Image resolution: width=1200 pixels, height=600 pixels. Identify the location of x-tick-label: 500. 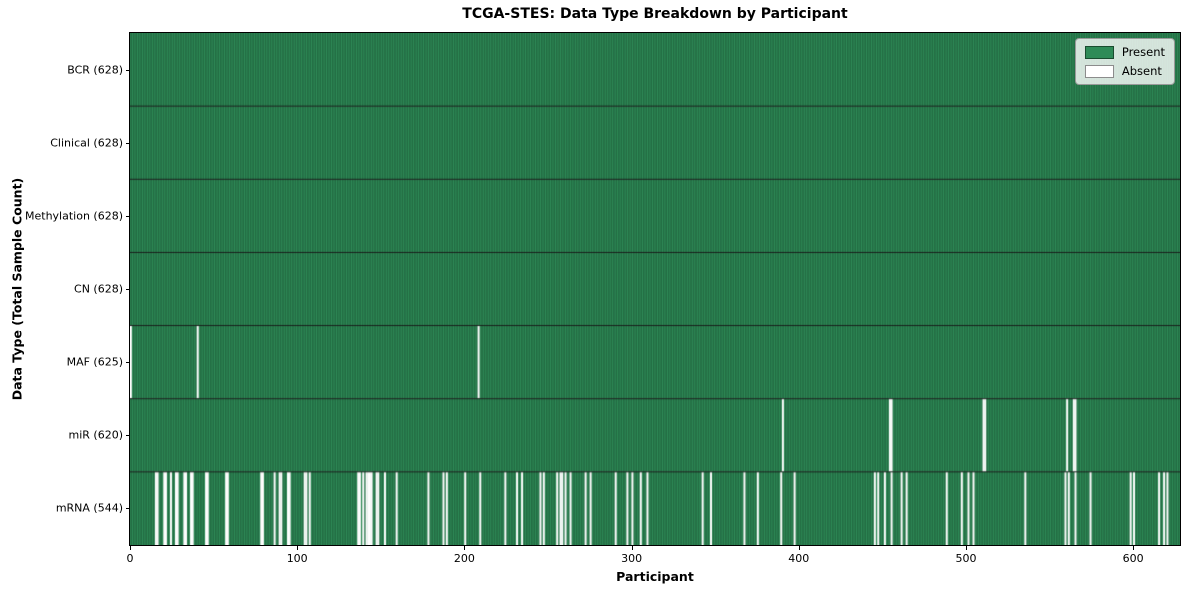
(966, 558).